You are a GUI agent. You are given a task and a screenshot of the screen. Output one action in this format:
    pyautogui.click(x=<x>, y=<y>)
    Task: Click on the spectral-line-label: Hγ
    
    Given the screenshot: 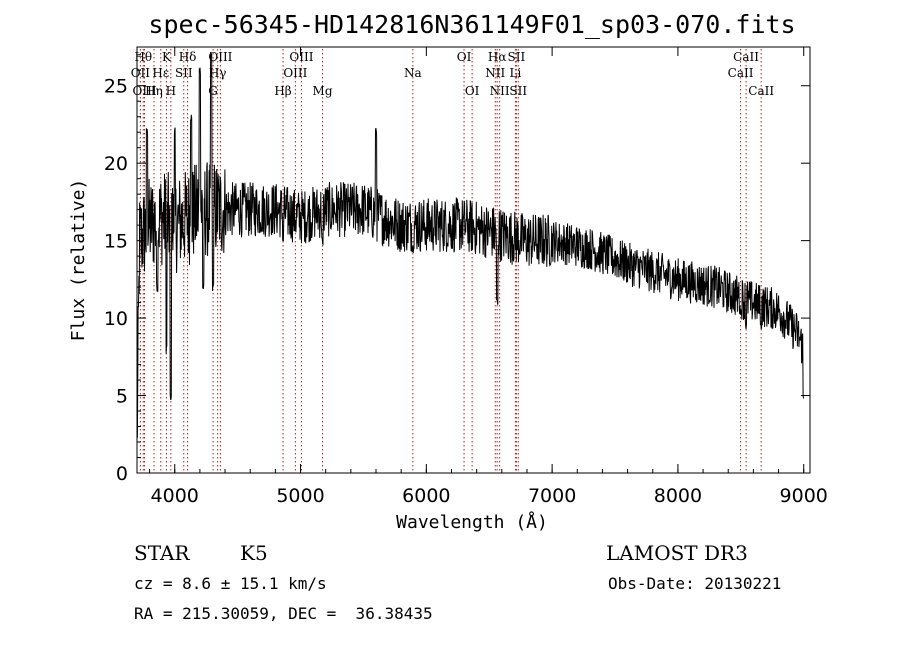 What is the action you would take?
    pyautogui.click(x=218, y=73)
    